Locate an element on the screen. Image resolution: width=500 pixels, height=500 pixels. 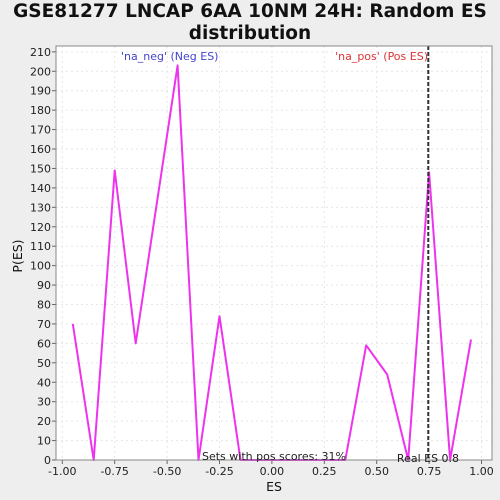
y-tick-label: 120 is located at coordinates (40, 227).